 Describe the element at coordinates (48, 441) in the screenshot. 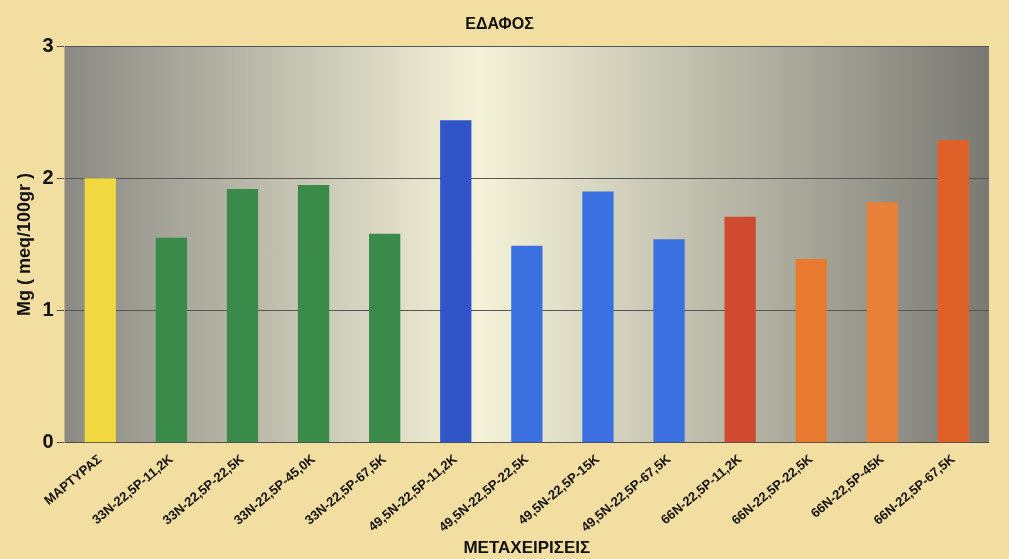

I see `y-tick-label: 0` at that location.